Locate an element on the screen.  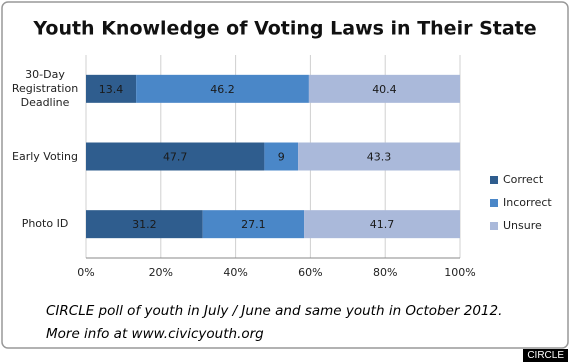
x-tick-label: 20% is located at coordinates (161, 272).